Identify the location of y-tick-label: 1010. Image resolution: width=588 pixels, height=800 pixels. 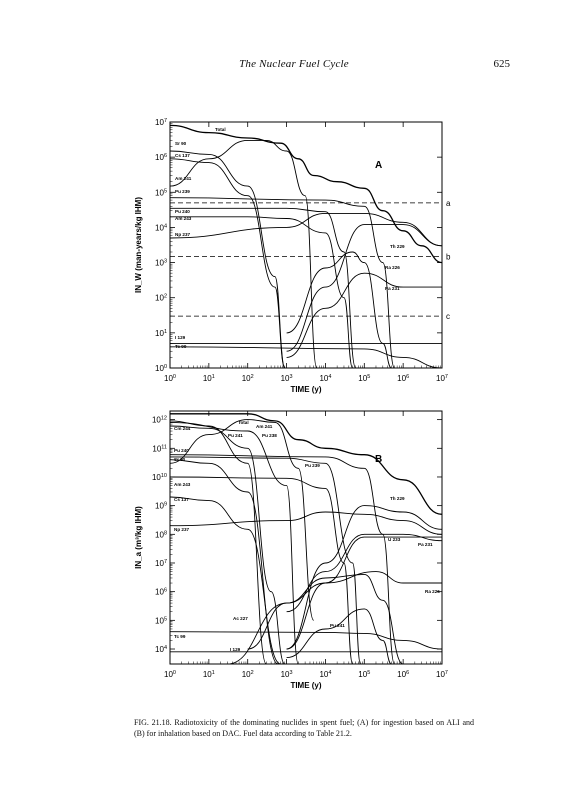
(159, 477).